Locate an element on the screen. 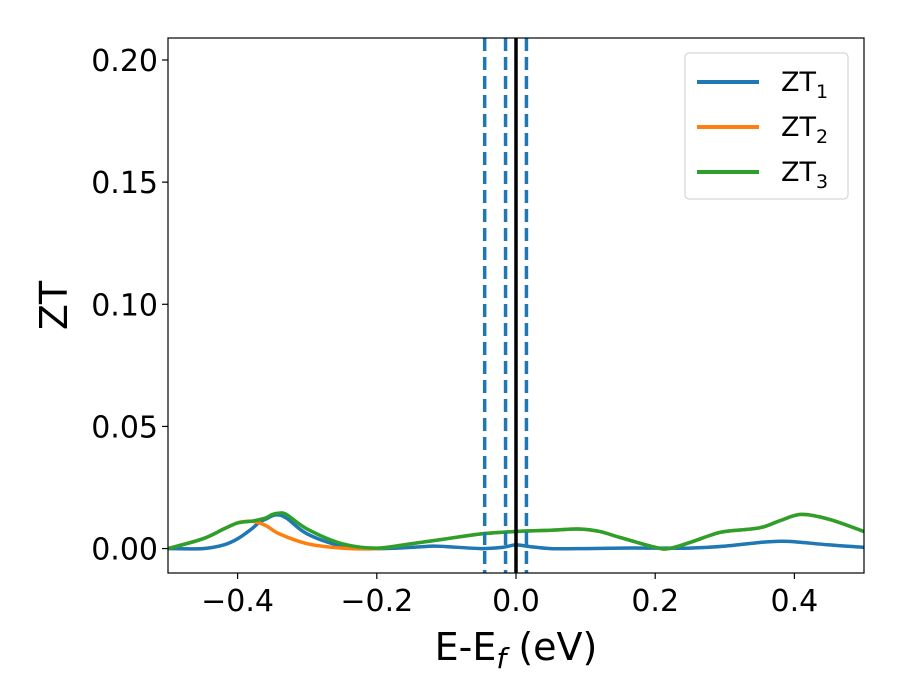  legend: ZT1 ZT2 ZT3 is located at coordinates (766, 126).